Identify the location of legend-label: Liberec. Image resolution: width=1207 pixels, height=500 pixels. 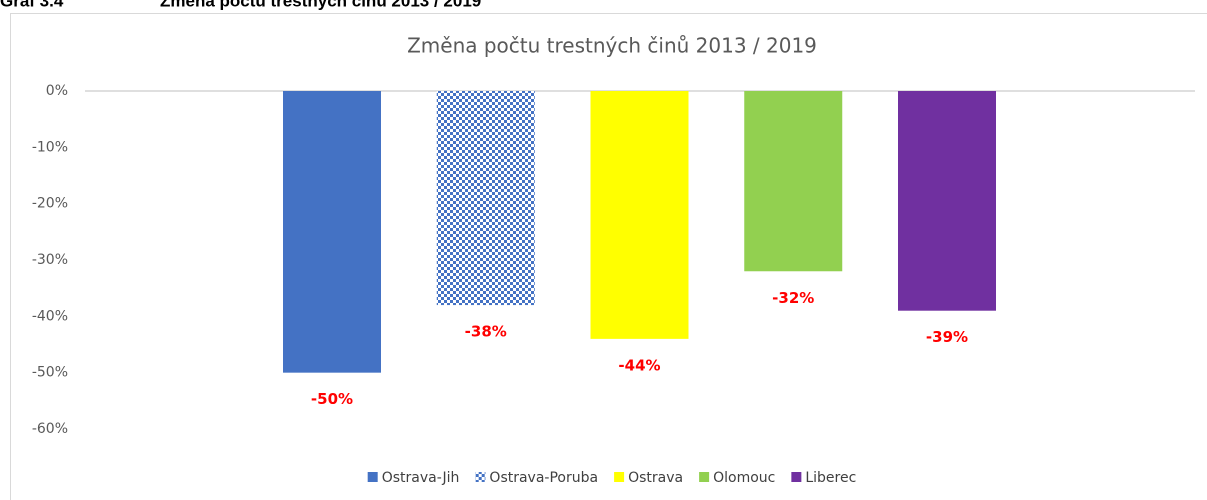
(830, 478).